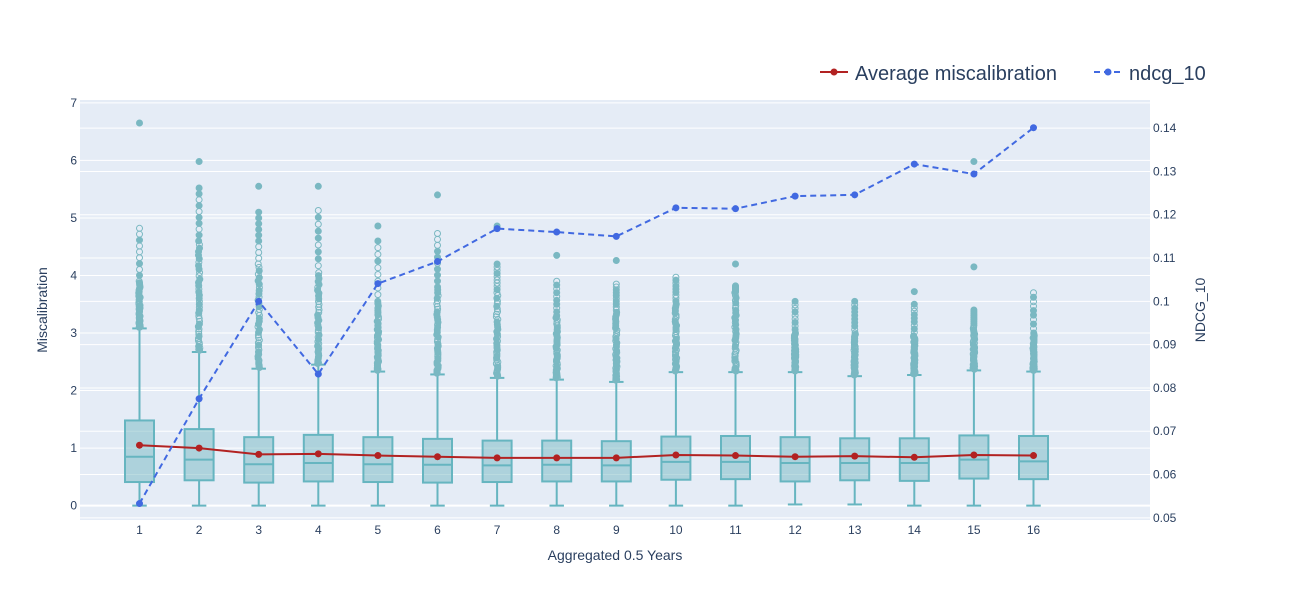  I want to click on y2-tick-label: 0.14, so click(1165, 128).